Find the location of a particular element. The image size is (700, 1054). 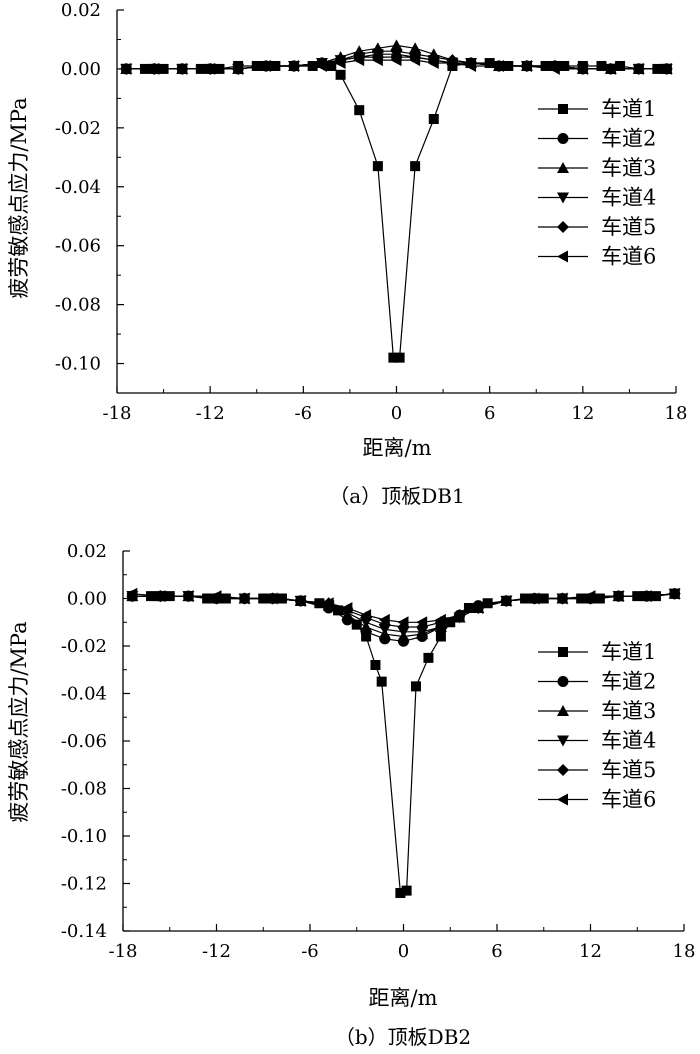

y-tick-label: -0.06 is located at coordinates (78, 246).